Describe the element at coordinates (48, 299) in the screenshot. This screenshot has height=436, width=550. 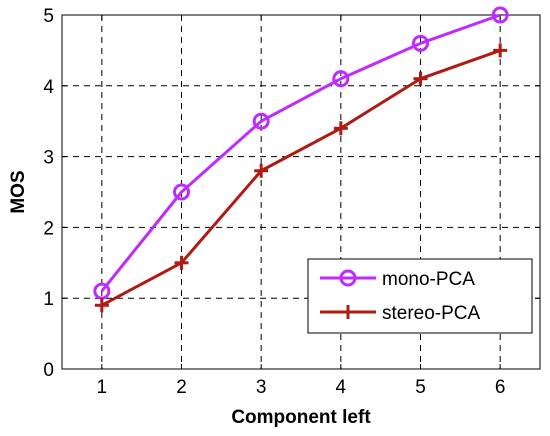
I see `y-tick-label: 1` at that location.